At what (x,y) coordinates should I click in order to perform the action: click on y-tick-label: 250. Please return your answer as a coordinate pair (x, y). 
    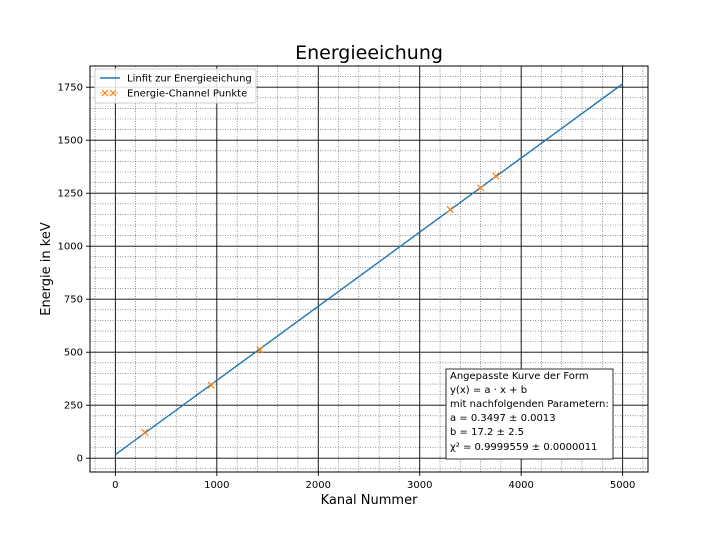
    Looking at the image, I should click on (73, 406).